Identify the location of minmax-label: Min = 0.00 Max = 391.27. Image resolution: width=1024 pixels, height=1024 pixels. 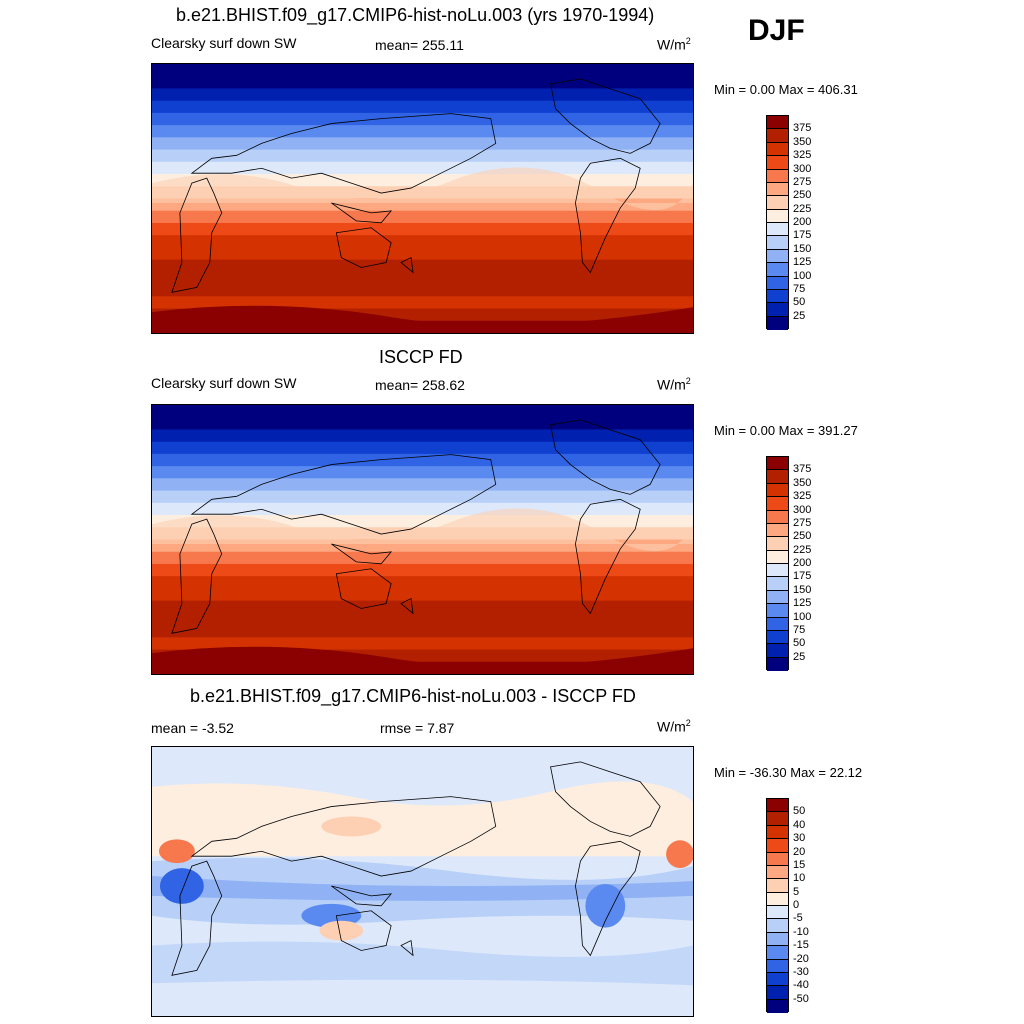
(786, 430).